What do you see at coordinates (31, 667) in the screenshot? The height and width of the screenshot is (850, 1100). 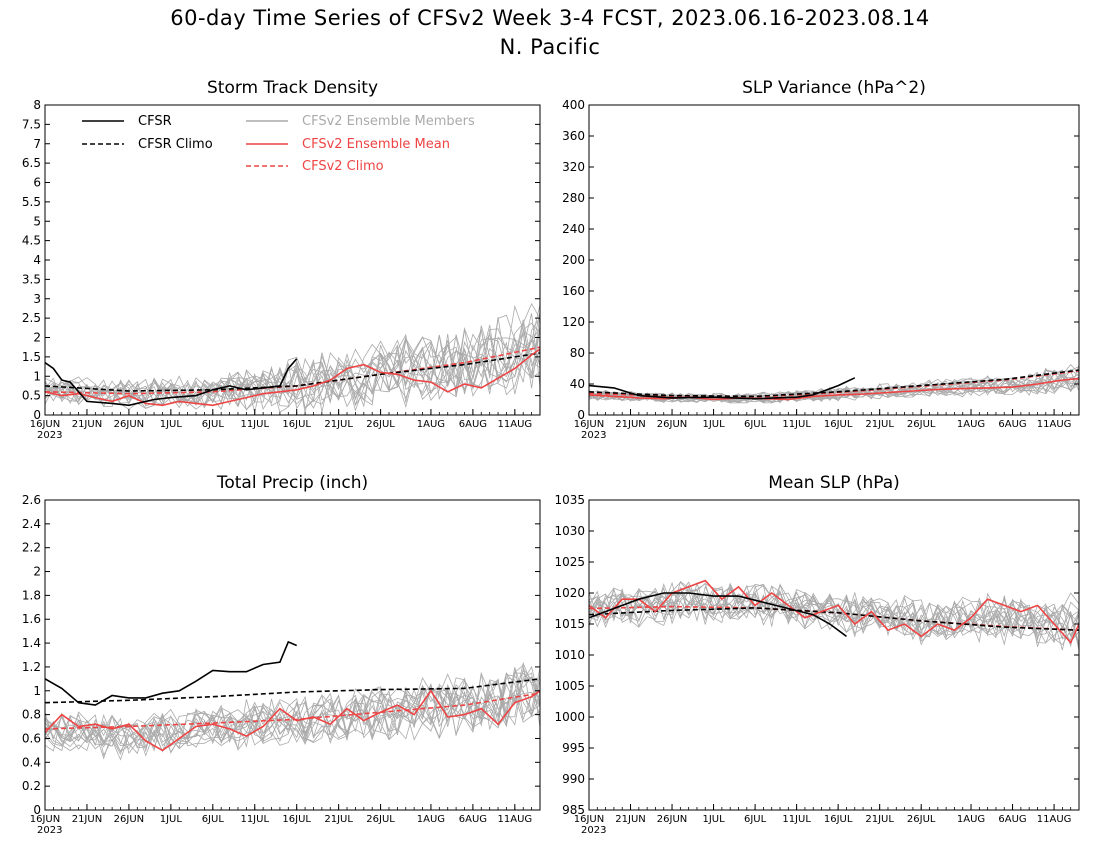 I see `y-tick-label: 1.2` at bounding box center [31, 667].